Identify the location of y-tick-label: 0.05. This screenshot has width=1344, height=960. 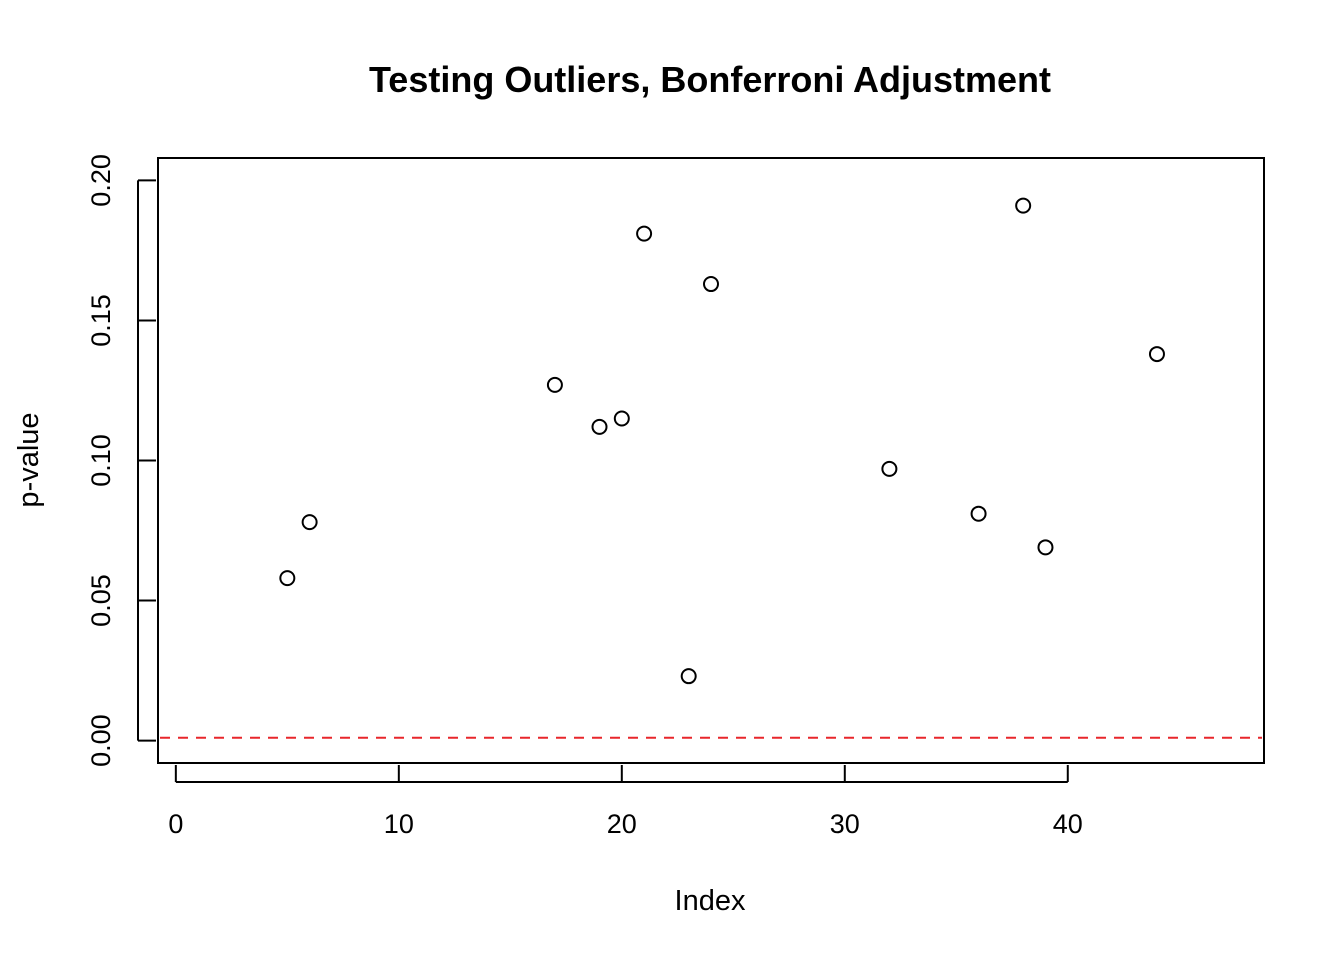
(101, 600).